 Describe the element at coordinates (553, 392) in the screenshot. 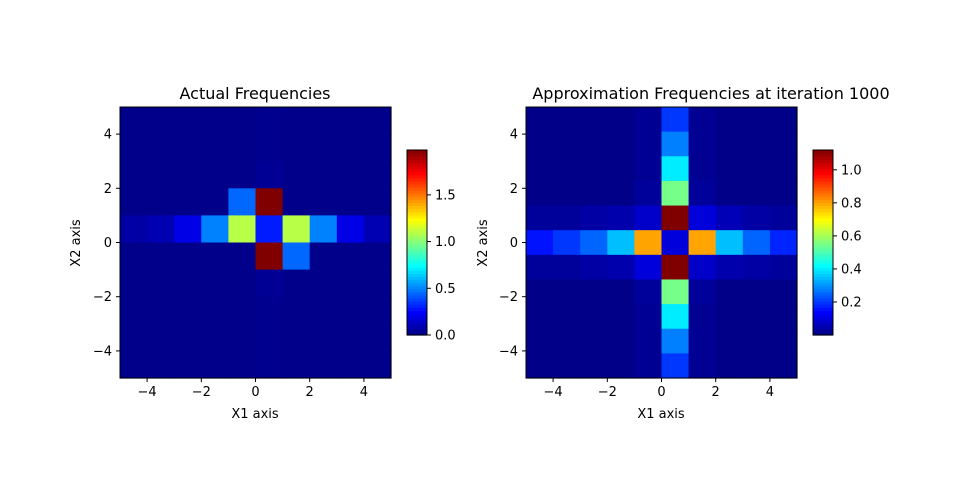

I see `x-tick-label: −4` at that location.